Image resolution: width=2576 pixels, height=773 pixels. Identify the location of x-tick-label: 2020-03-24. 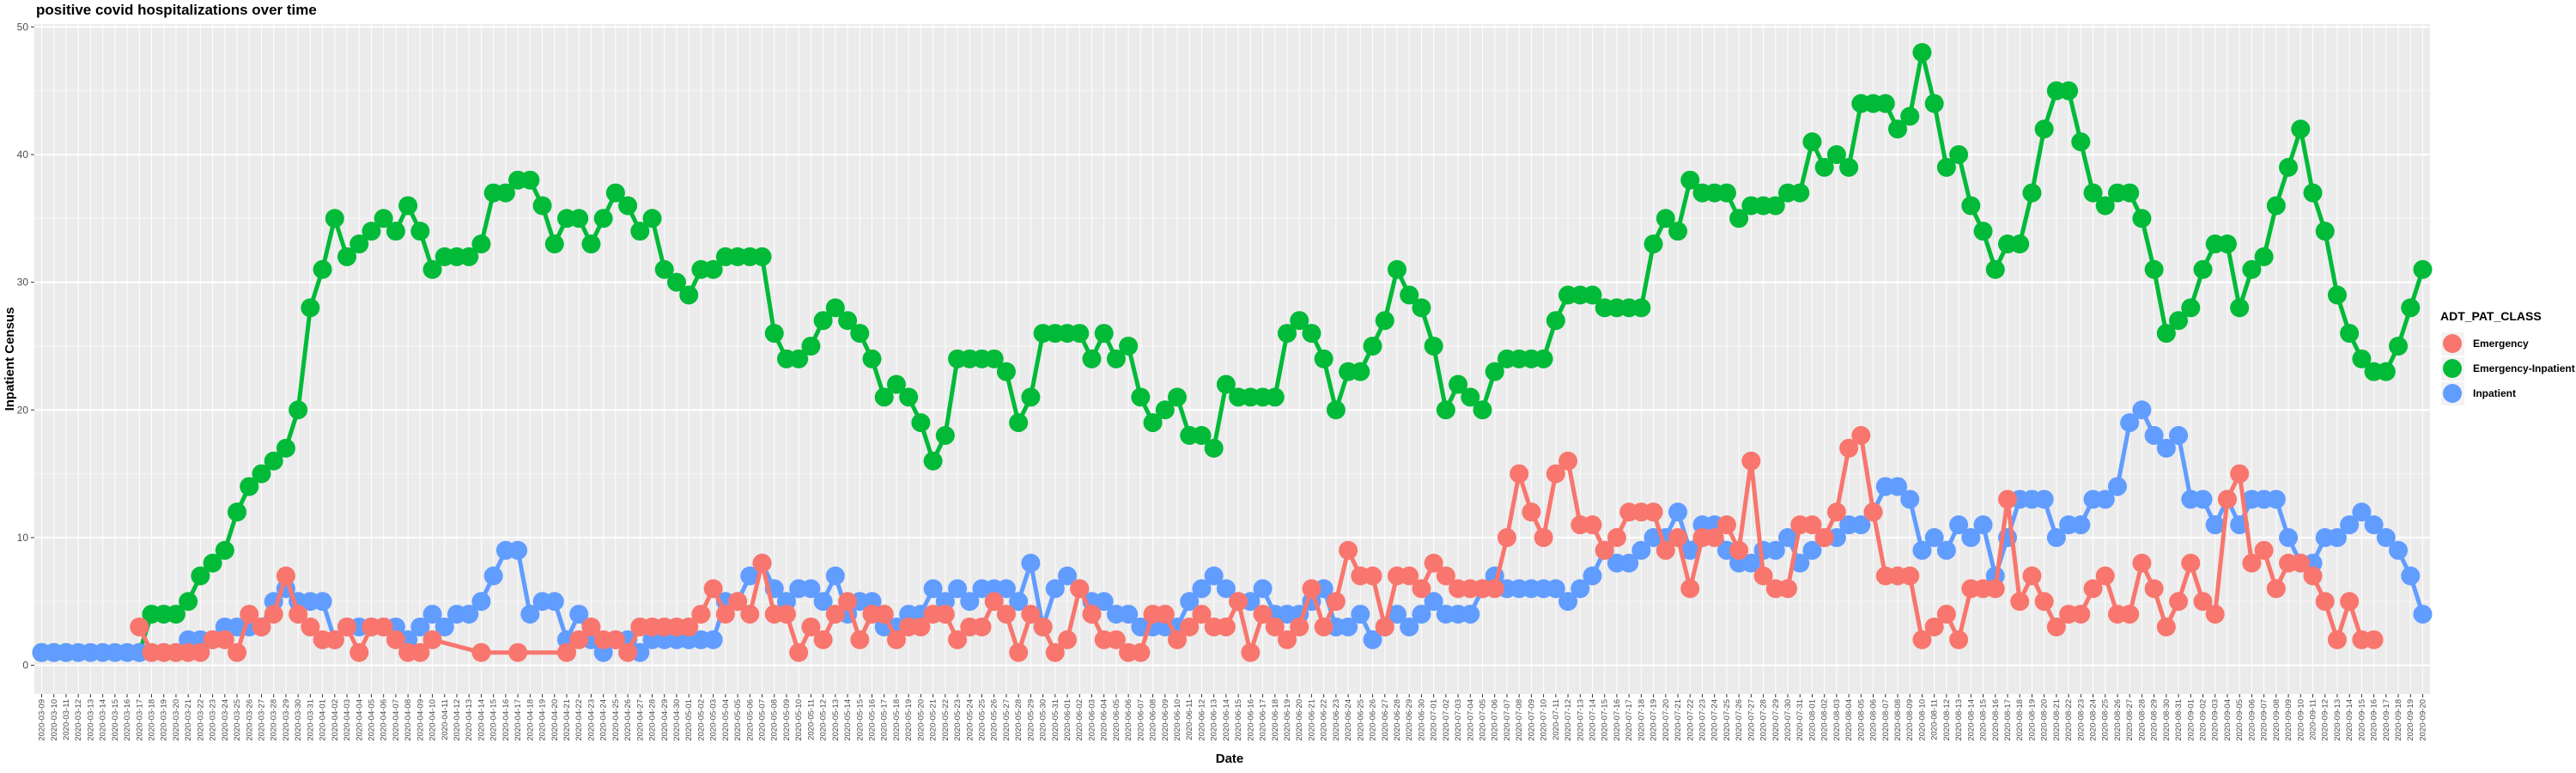
(226, 720).